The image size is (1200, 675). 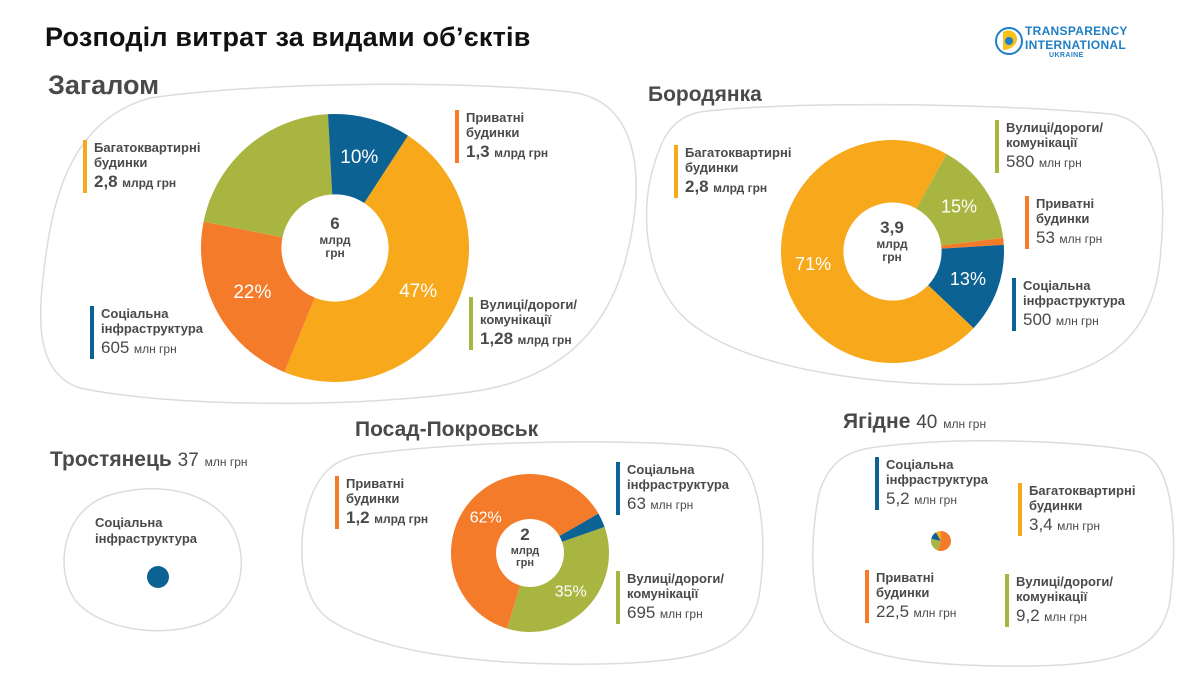 What do you see at coordinates (381, 502) in the screenshot?
I see `label-posad-private: Приватні будинки 1,2 млрд грн` at bounding box center [381, 502].